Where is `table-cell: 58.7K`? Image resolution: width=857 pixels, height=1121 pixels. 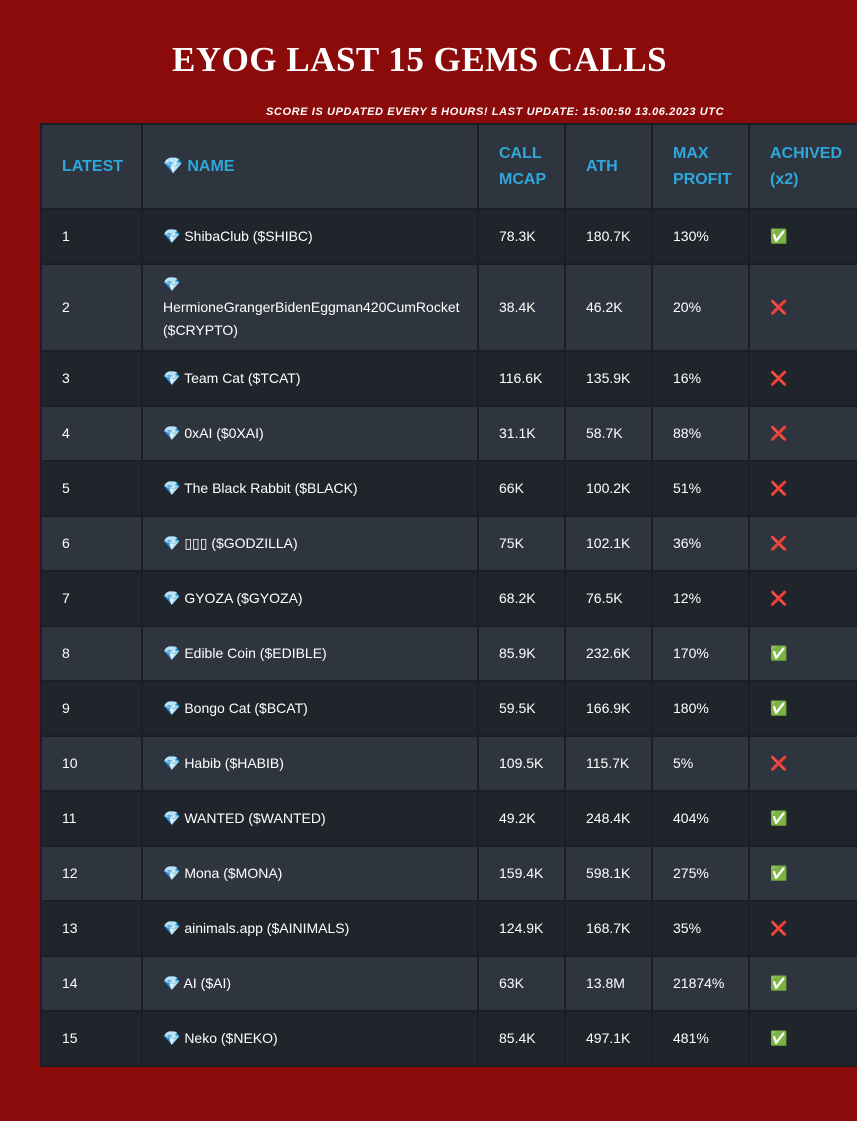 table-cell: 58.7K is located at coordinates (608, 433).